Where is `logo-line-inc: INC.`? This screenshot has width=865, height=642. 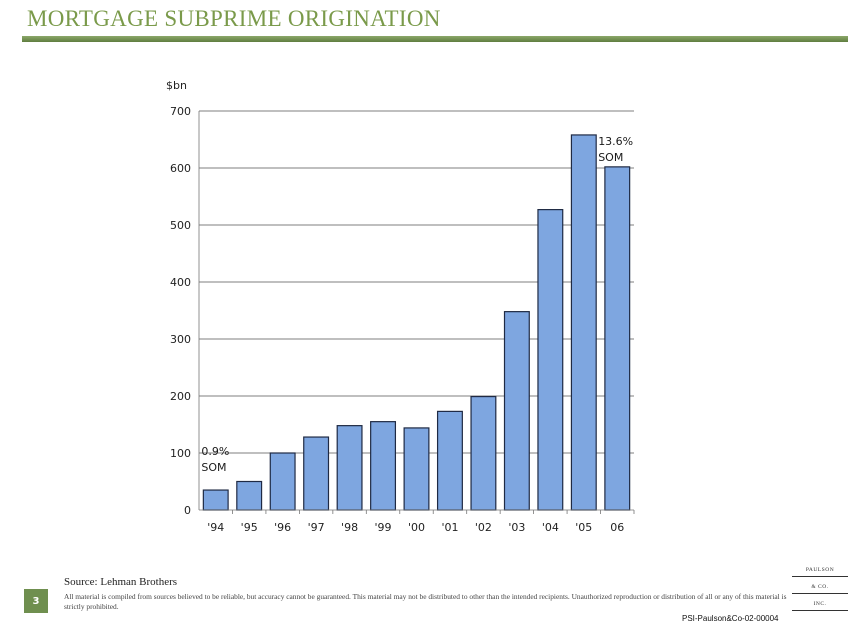 logo-line-inc: INC. is located at coordinates (820, 605).